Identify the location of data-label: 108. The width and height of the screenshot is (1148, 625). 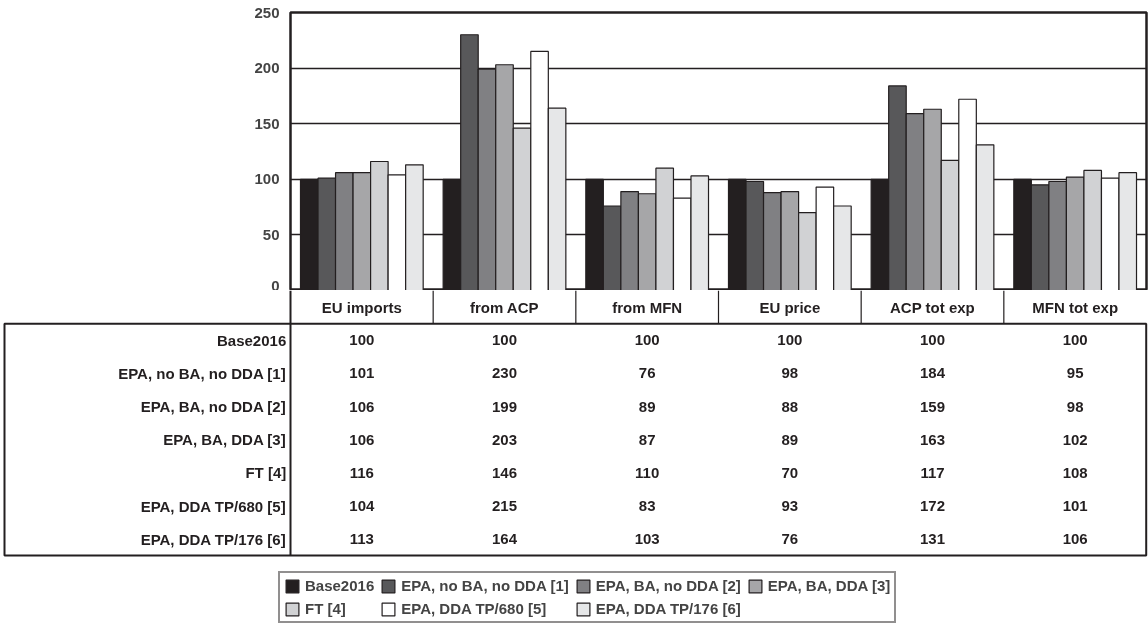
(1075, 472).